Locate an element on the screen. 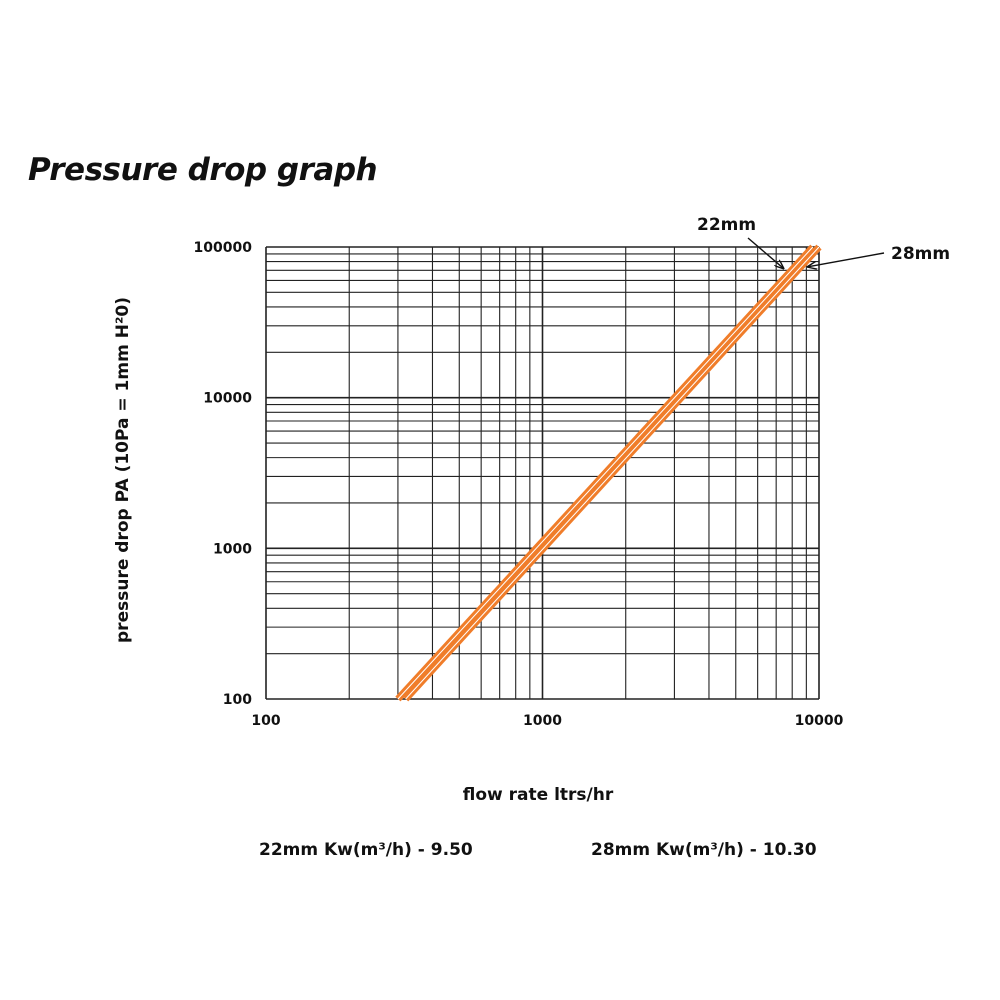 Image resolution: width=1000 pixels, height=1000 pixels. x-tick-label: 100 is located at coordinates (265, 721).